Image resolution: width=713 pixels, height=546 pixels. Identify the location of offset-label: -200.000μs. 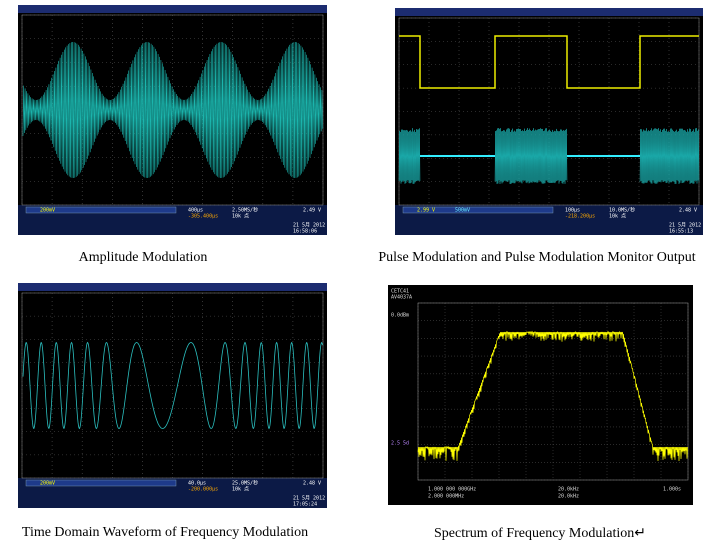
(203, 490).